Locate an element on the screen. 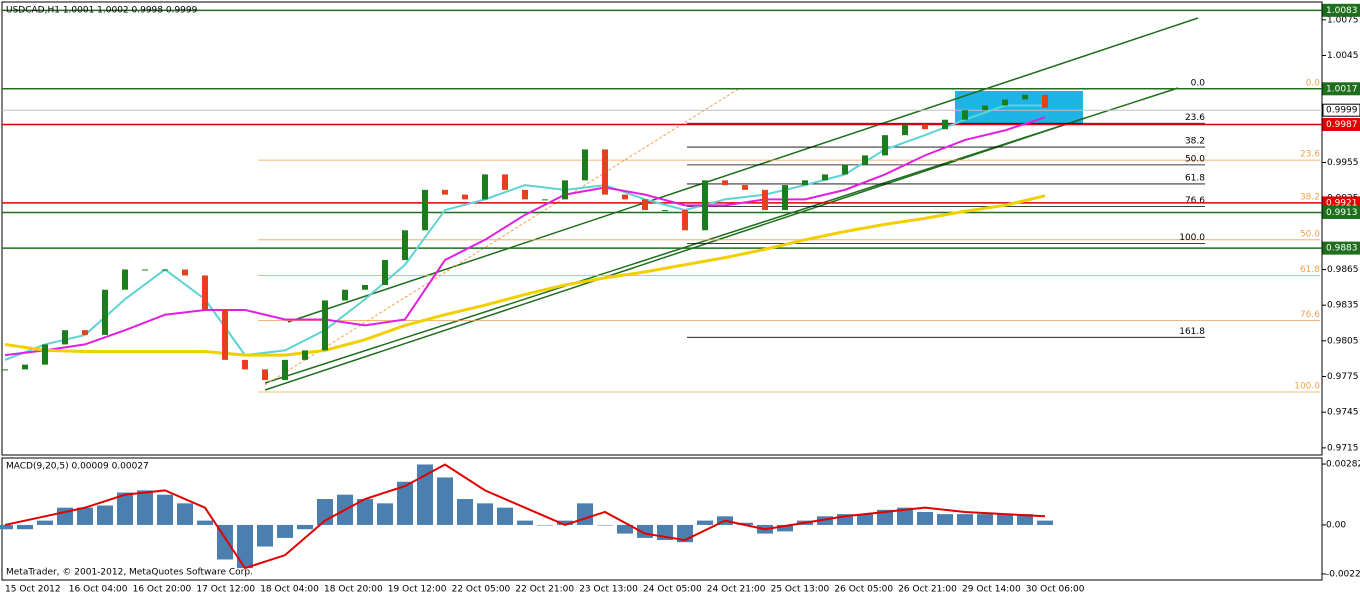 The image size is (1360, 596). fib-label: 50.0 is located at coordinates (1310, 234).